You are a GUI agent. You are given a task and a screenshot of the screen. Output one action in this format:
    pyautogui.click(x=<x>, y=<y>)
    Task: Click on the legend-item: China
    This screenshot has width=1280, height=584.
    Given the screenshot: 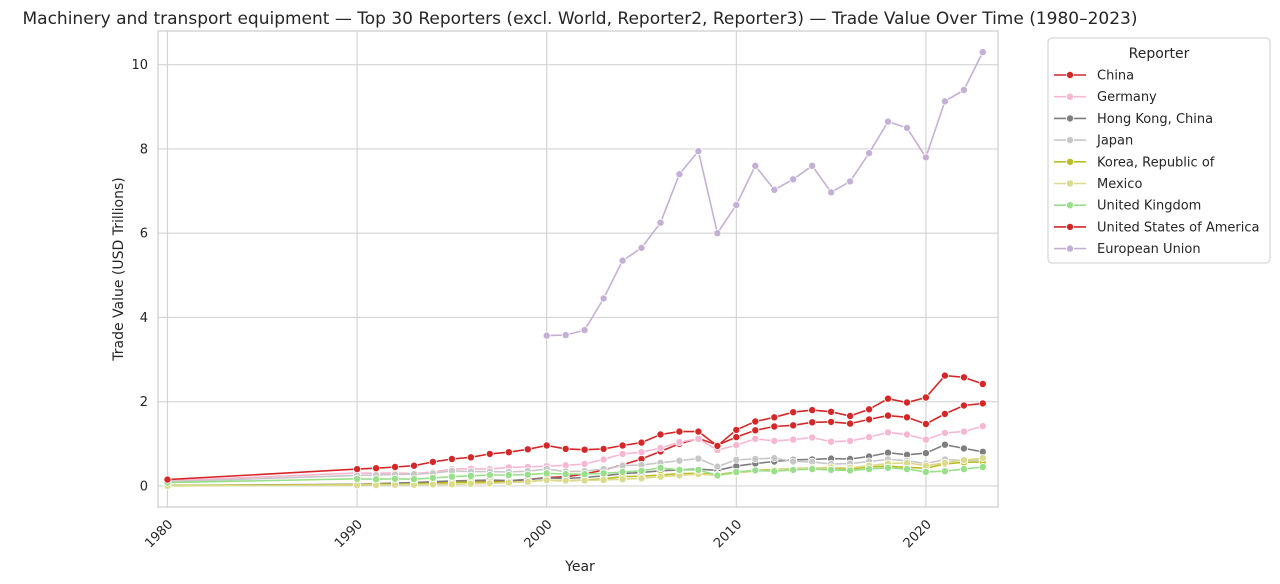 What is the action you would take?
    pyautogui.click(x=1094, y=76)
    